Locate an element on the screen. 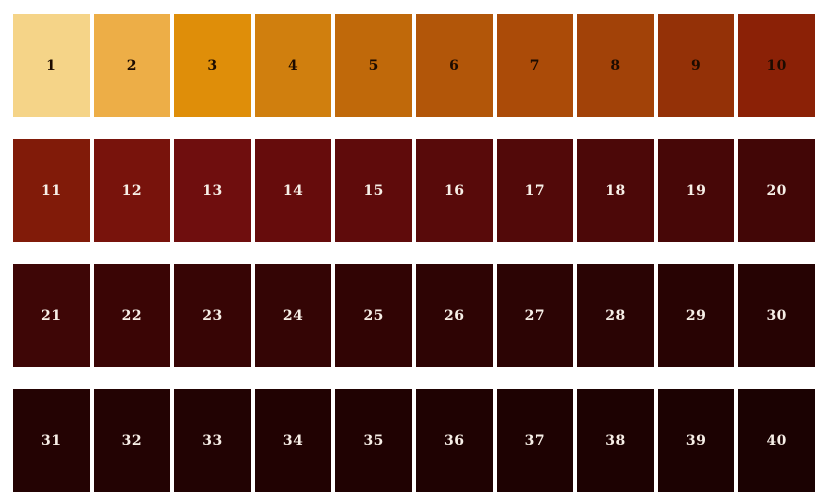  swatch-number: 34 is located at coordinates (293, 440).